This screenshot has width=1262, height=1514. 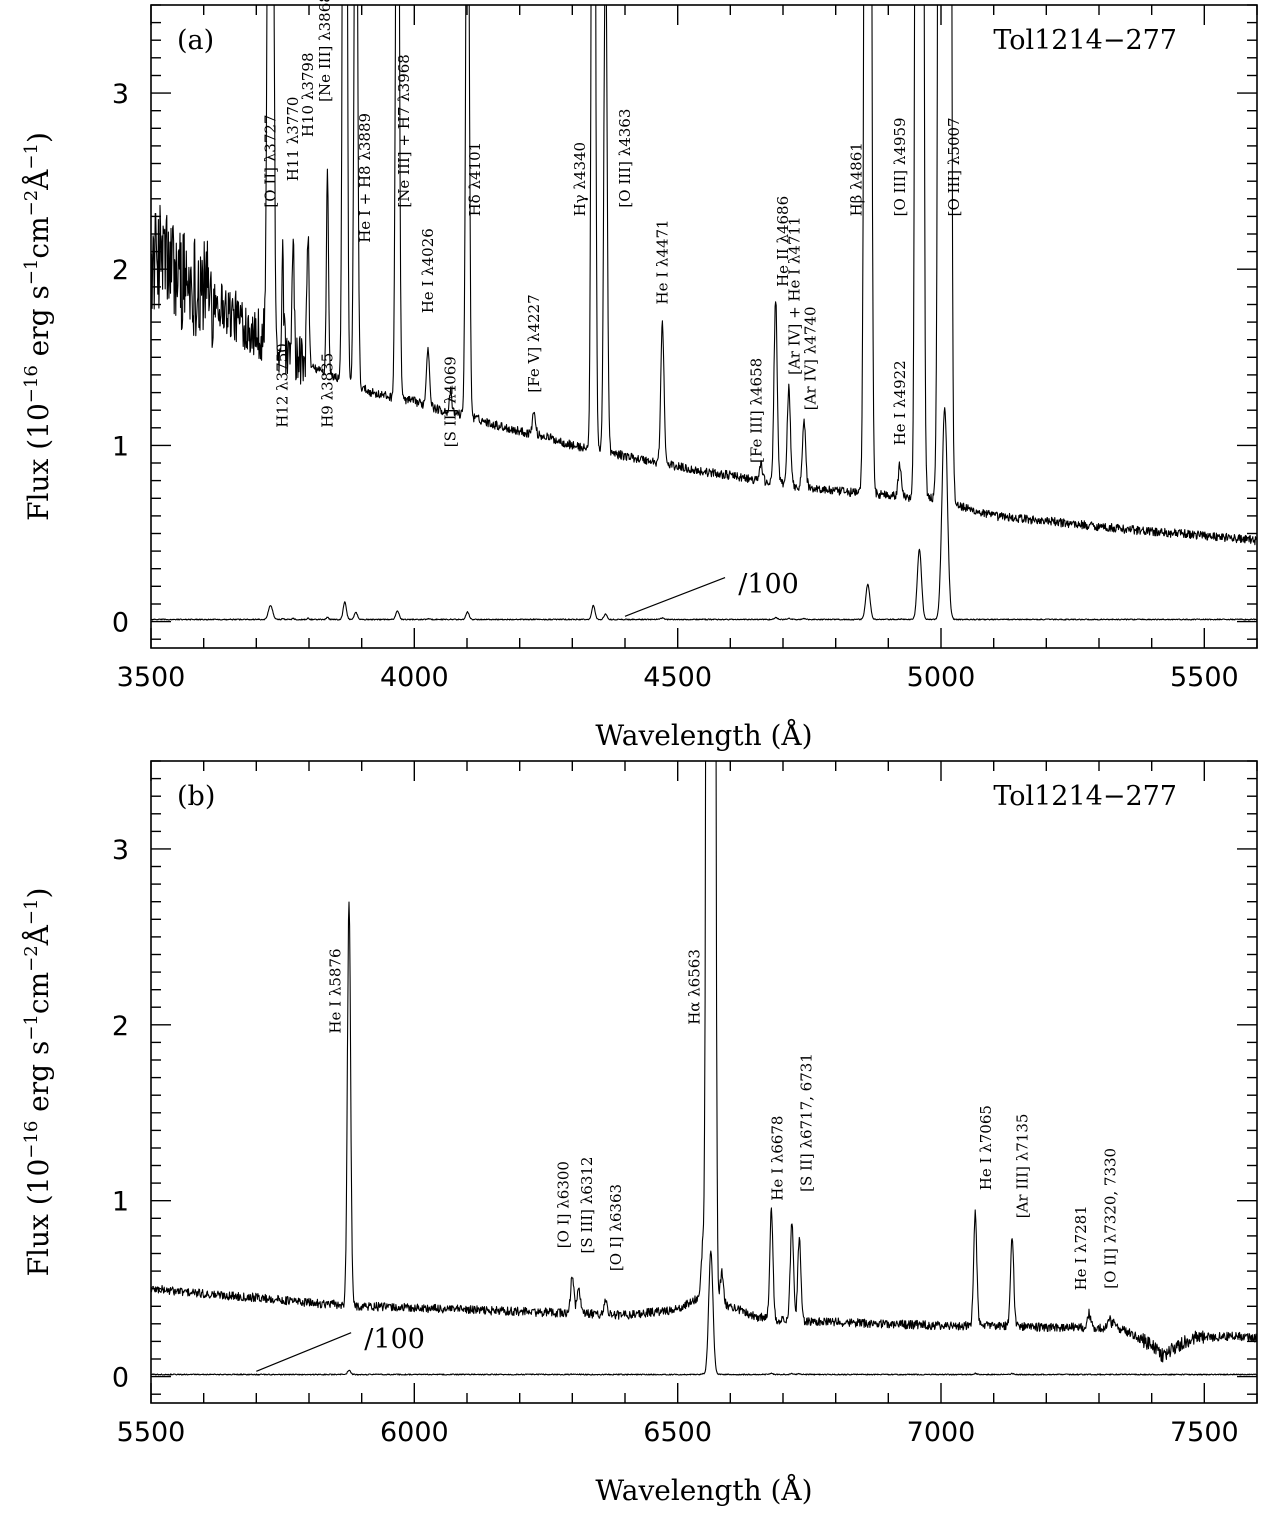 What do you see at coordinates (475, 179) in the screenshot?
I see `line-label: Hδ λ4101` at bounding box center [475, 179].